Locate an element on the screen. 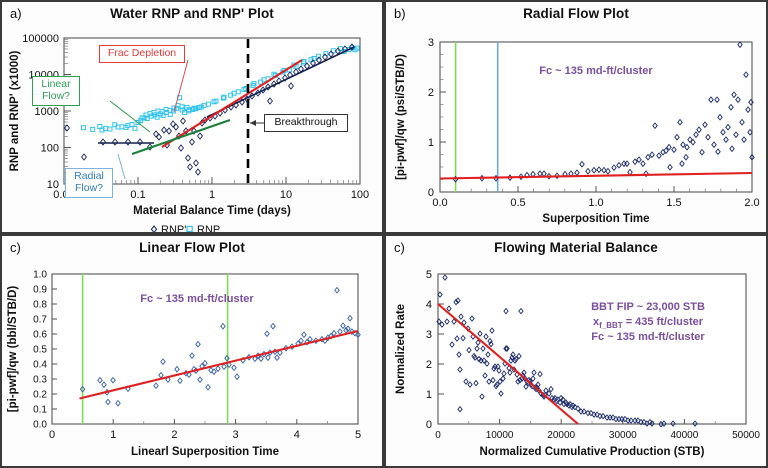 The height and width of the screenshot is (468, 768). ytick-b-2: 2 is located at coordinates (431, 93).